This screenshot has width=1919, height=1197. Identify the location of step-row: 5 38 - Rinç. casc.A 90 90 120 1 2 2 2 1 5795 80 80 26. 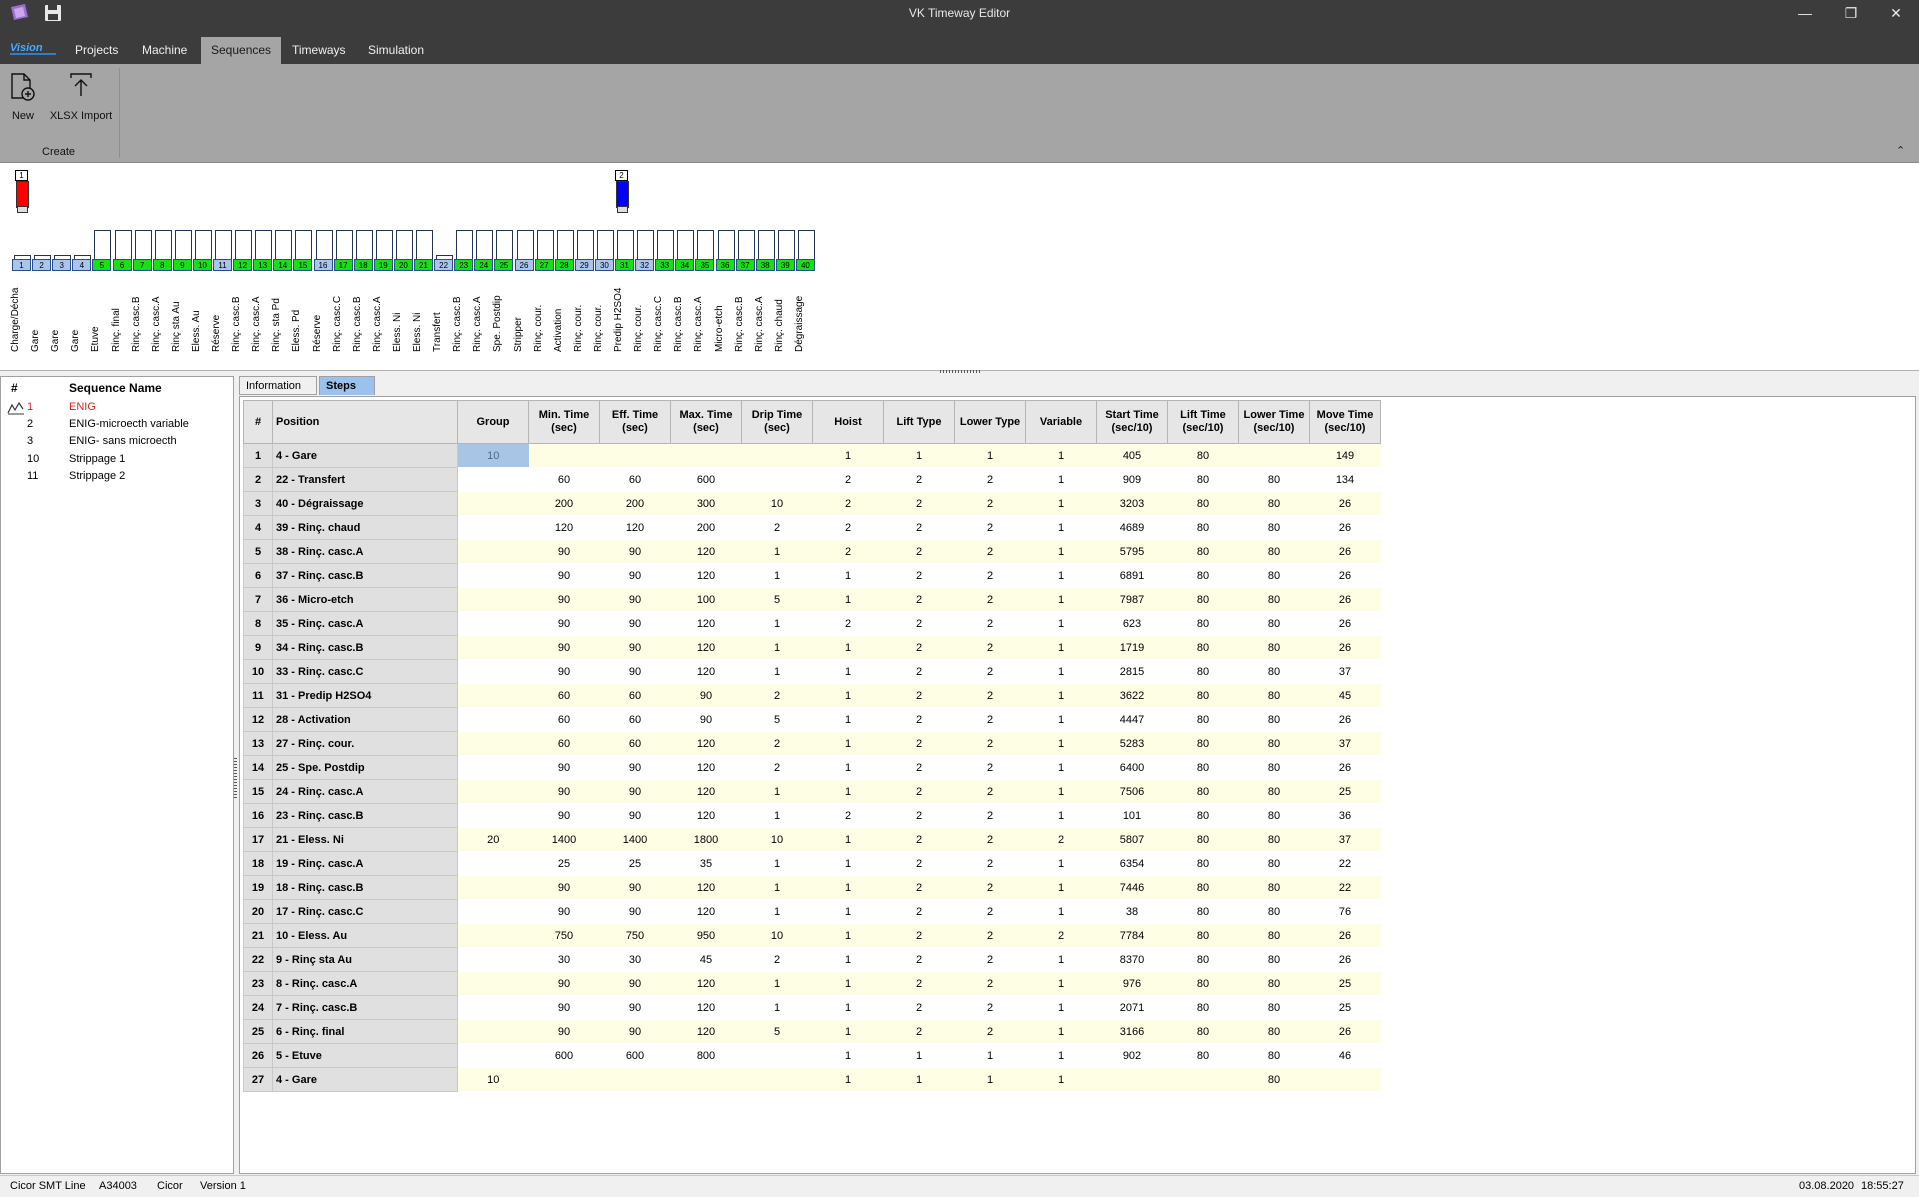
(812, 551).